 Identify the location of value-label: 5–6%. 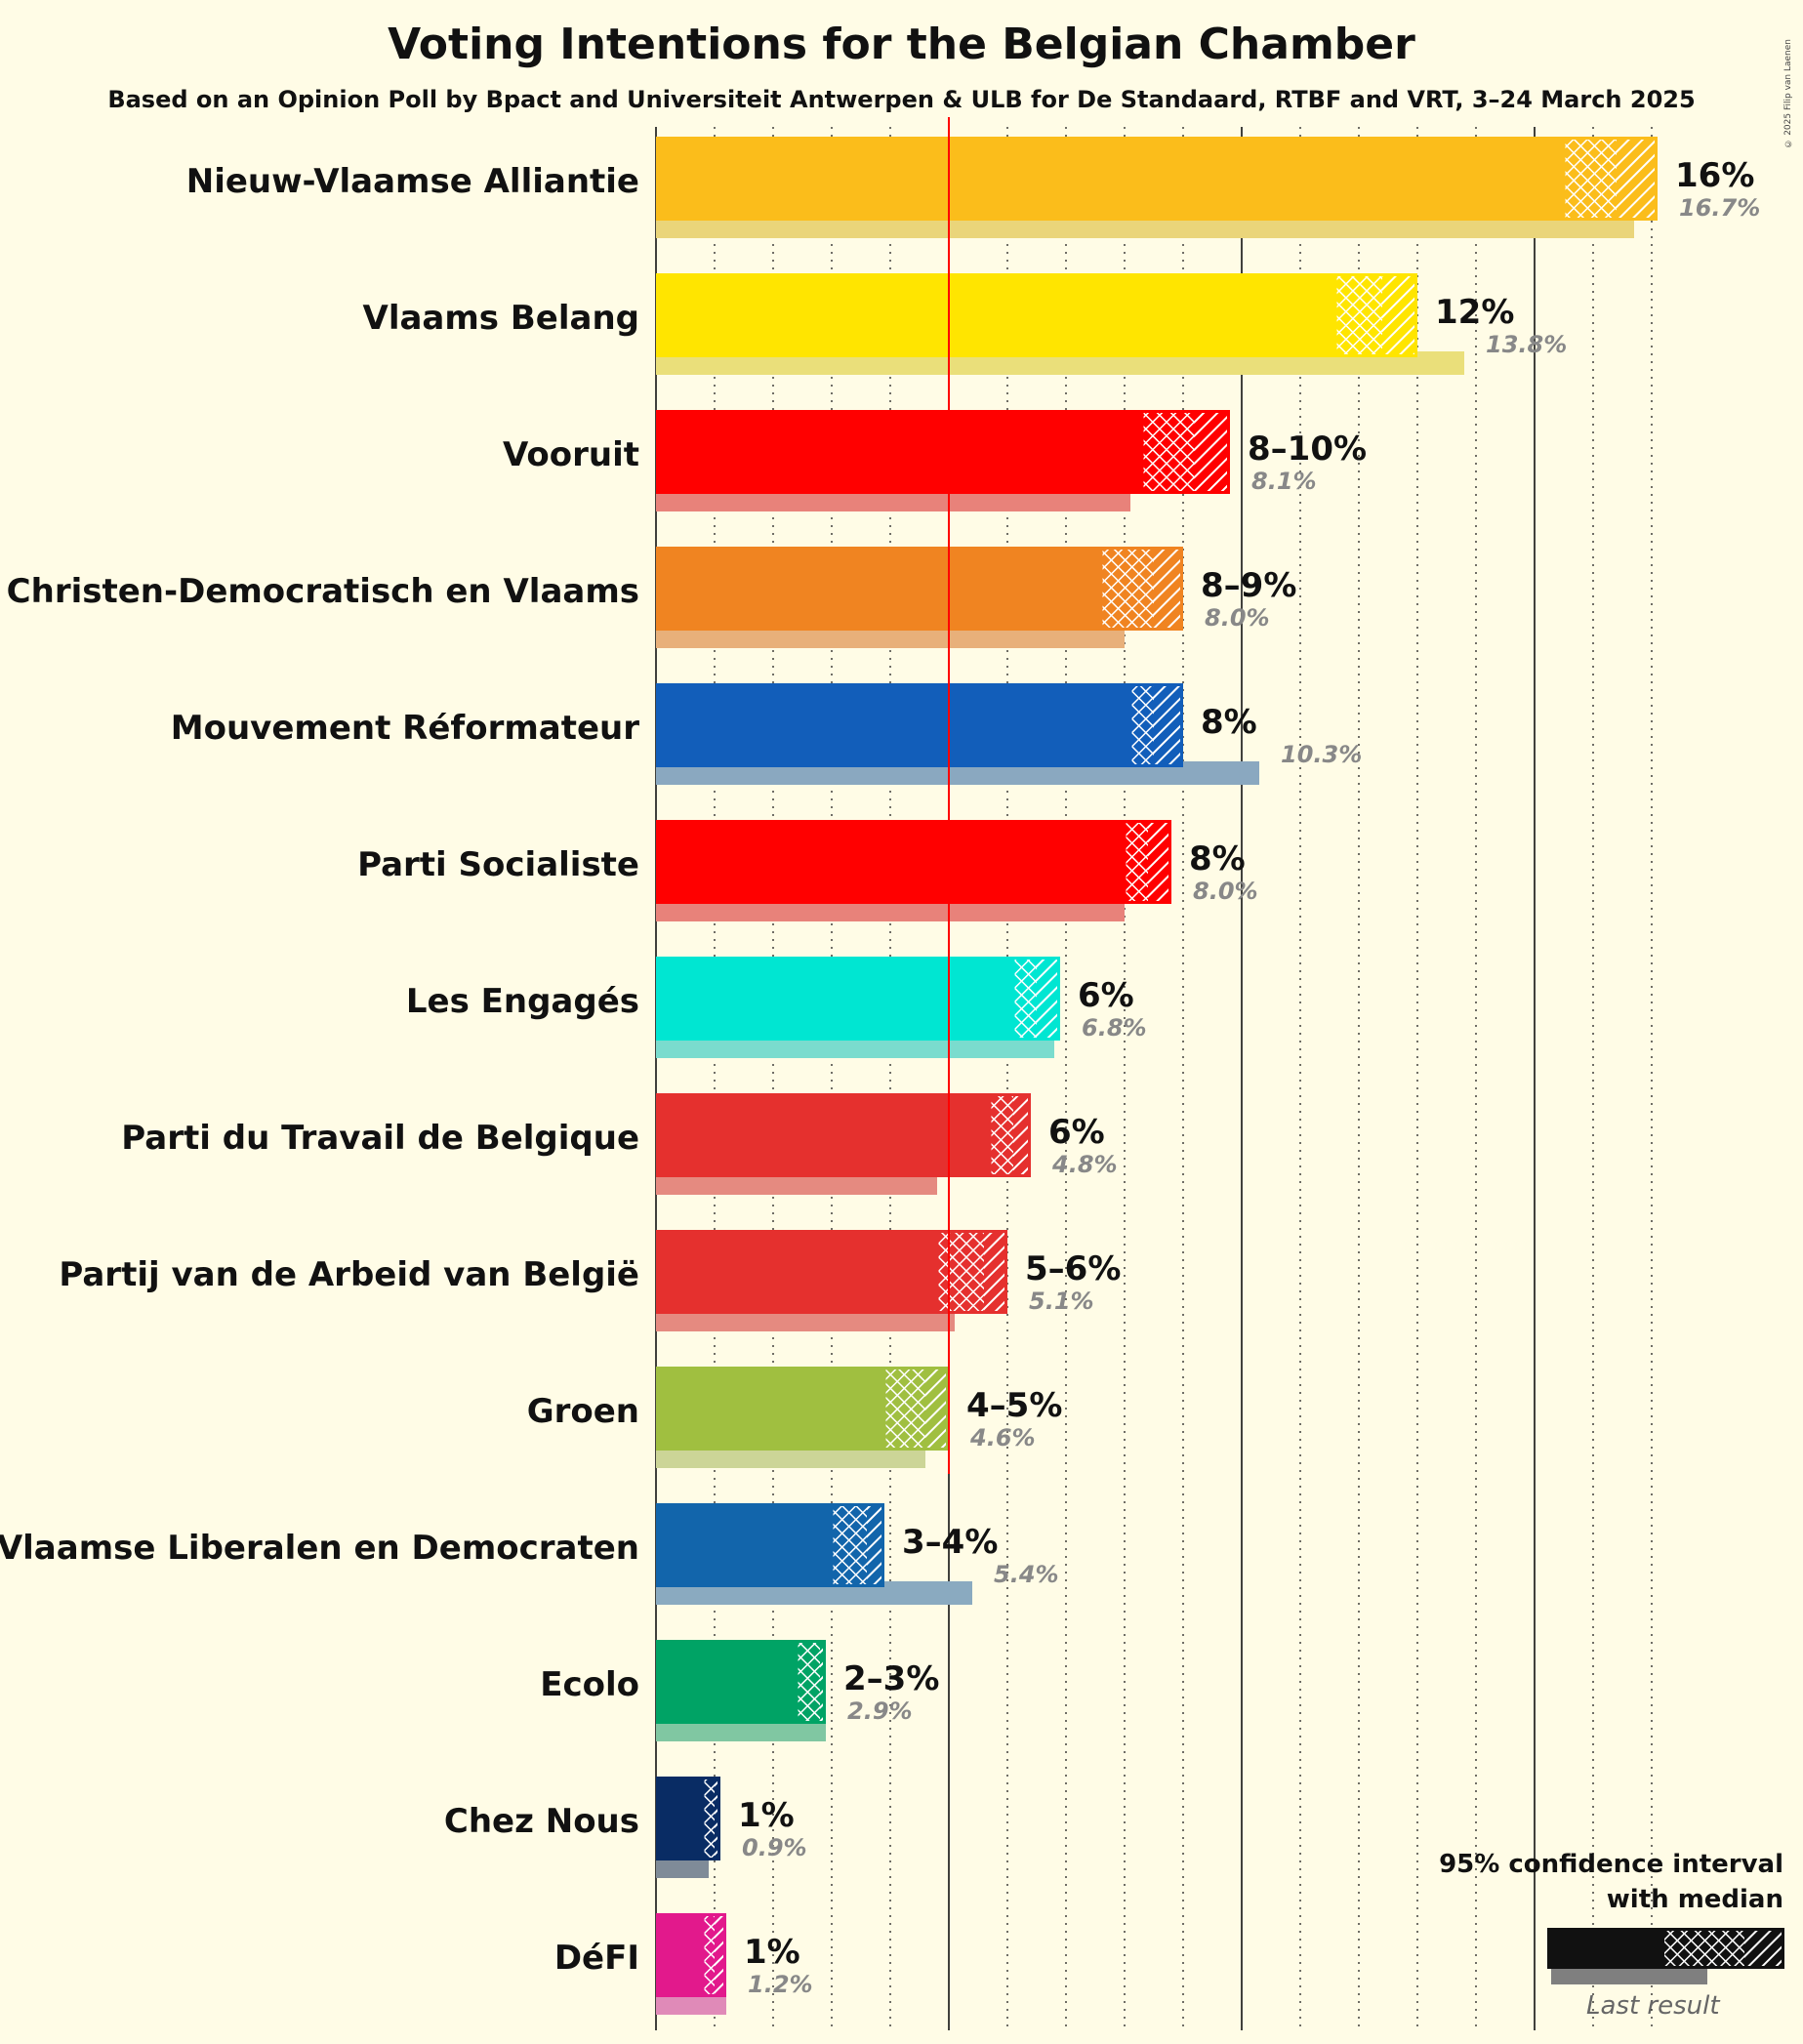
(1073, 1268).